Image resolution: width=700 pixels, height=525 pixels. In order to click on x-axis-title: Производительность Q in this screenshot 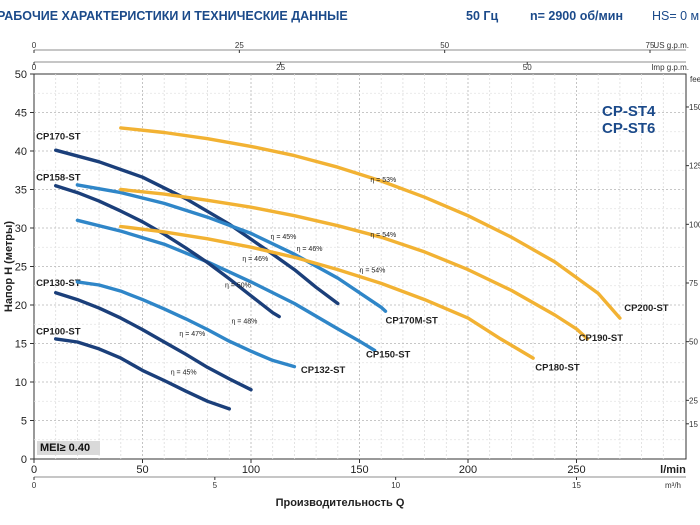, I will do `click(340, 503)`.